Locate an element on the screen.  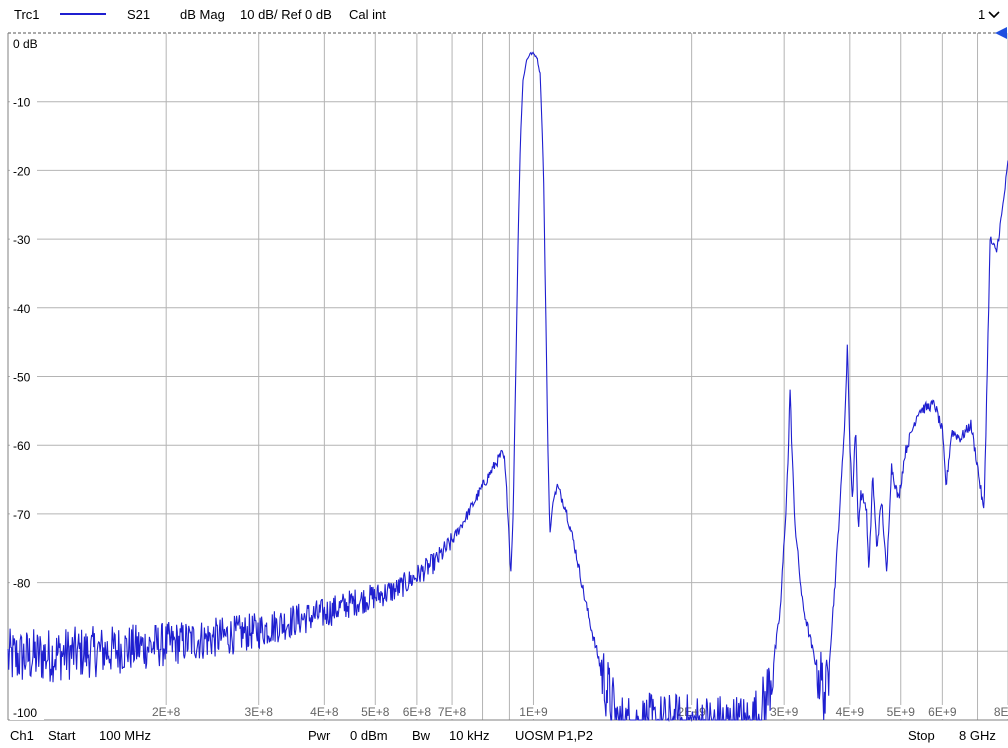
bandwidth-value: 10 kHz is located at coordinates (469, 735).